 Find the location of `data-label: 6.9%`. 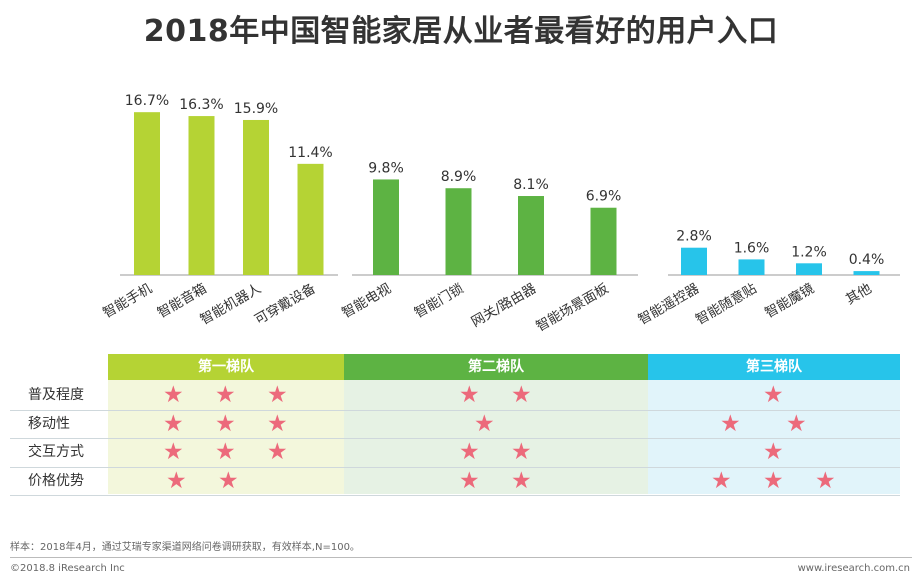

data-label: 6.9% is located at coordinates (604, 197).